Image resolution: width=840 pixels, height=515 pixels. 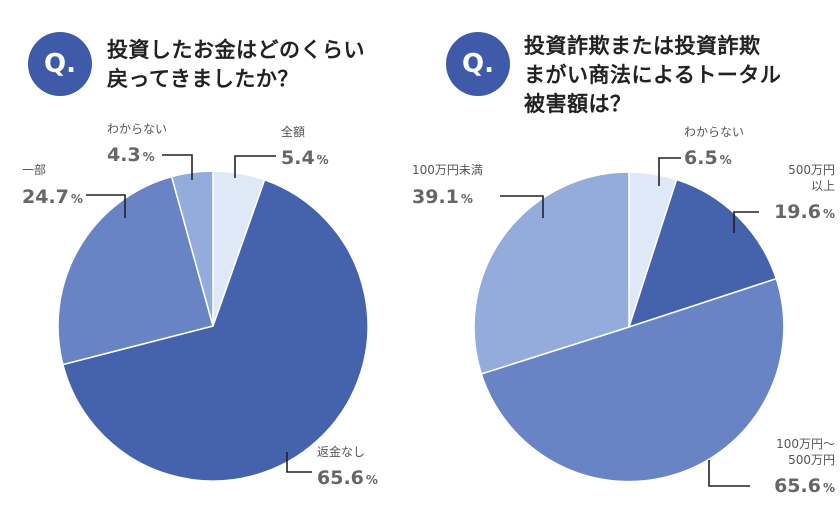 What do you see at coordinates (203, 79) in the screenshot?
I see `chart-title-line: 戻ってきましたか？` at bounding box center [203, 79].